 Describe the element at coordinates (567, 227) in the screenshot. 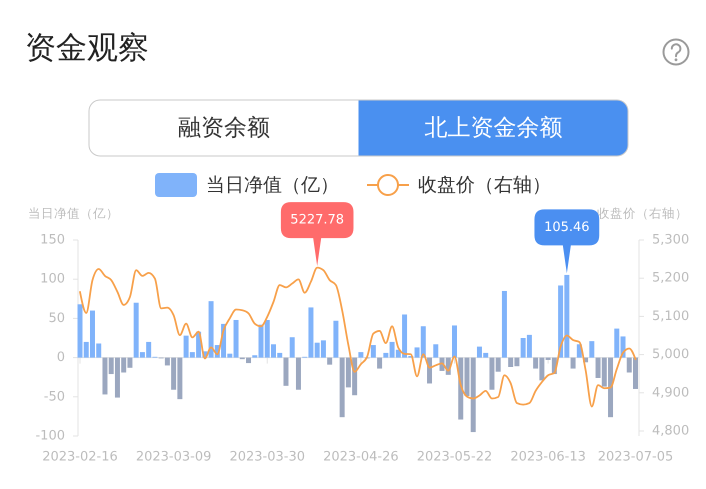

I see `data-label: 105.46` at that location.